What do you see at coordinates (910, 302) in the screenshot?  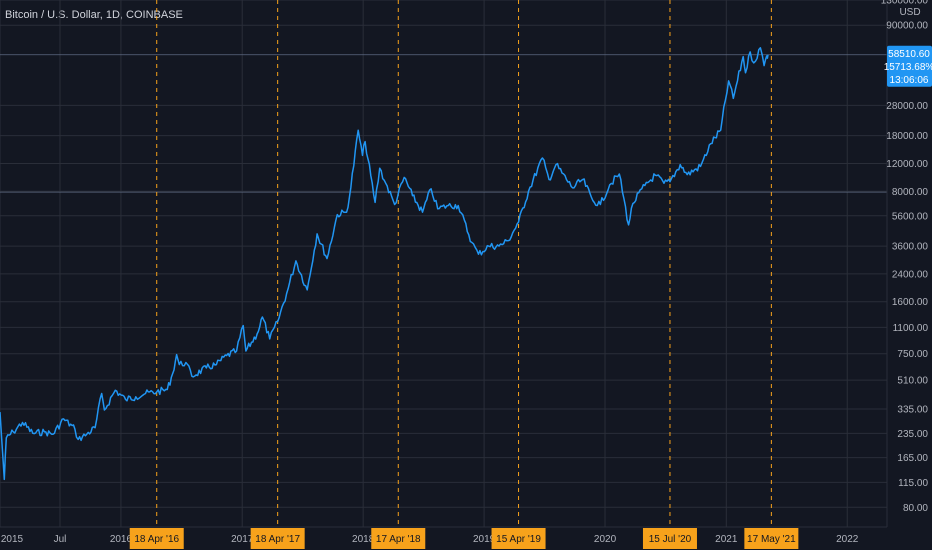 I see `y-tick-label: 1600.00` at bounding box center [910, 302].